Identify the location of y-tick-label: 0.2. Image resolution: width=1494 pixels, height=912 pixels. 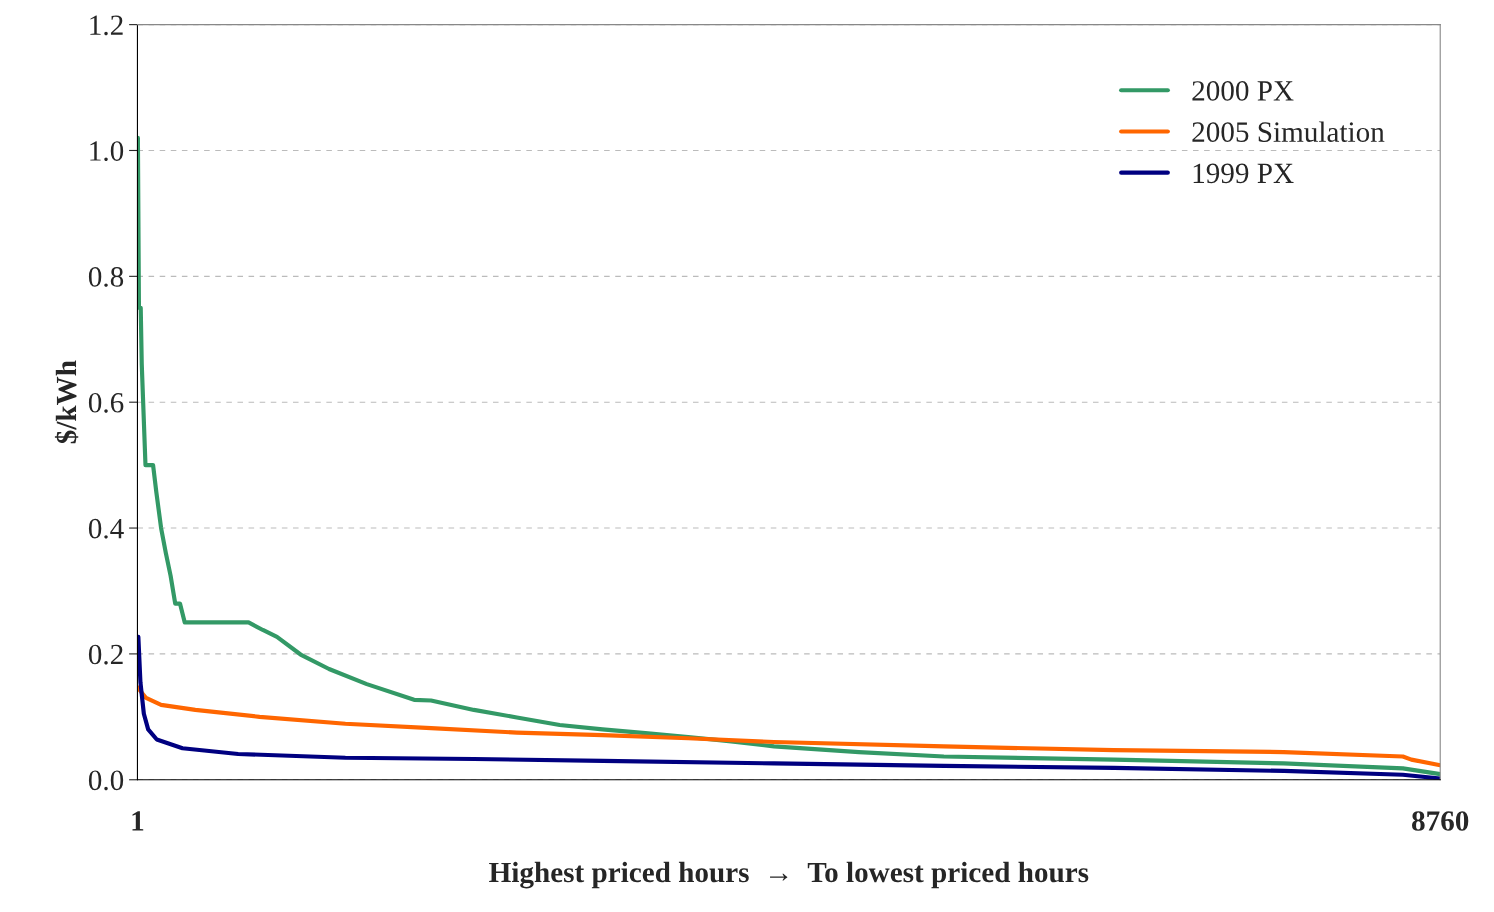
(105, 654).